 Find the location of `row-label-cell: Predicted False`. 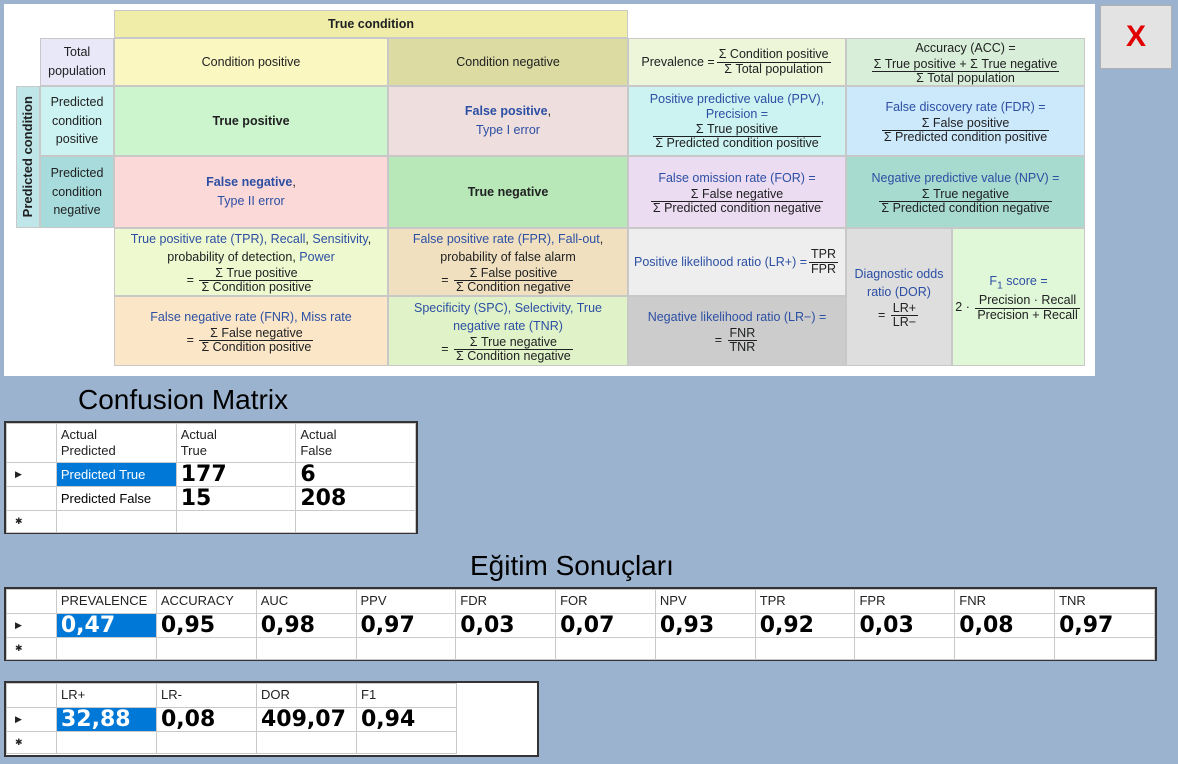

row-label-cell: Predicted False is located at coordinates (116, 498).